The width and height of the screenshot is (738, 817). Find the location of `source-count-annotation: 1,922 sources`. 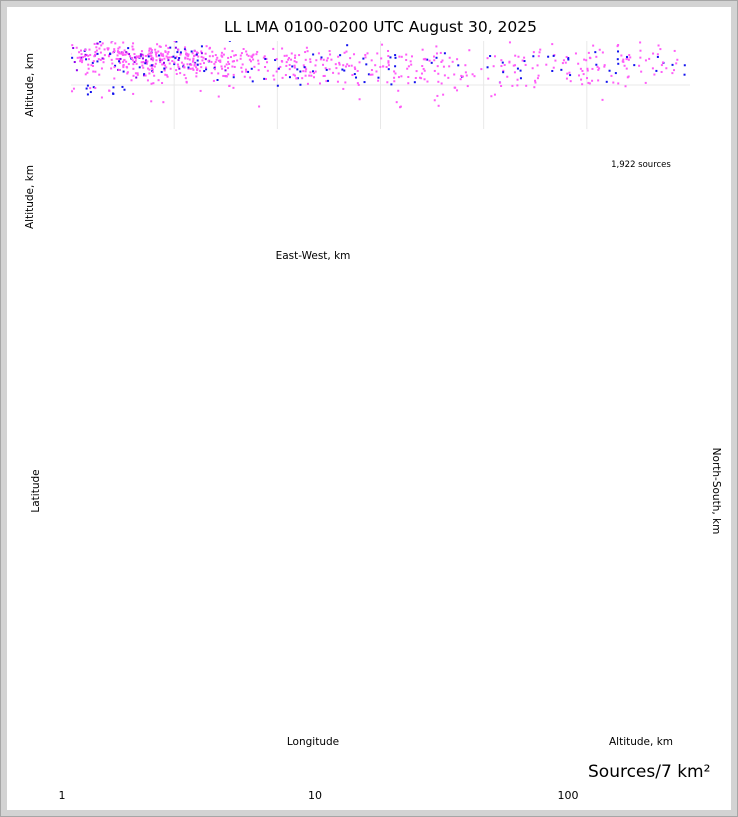

source-count-annotation: 1,922 sources is located at coordinates (641, 165).